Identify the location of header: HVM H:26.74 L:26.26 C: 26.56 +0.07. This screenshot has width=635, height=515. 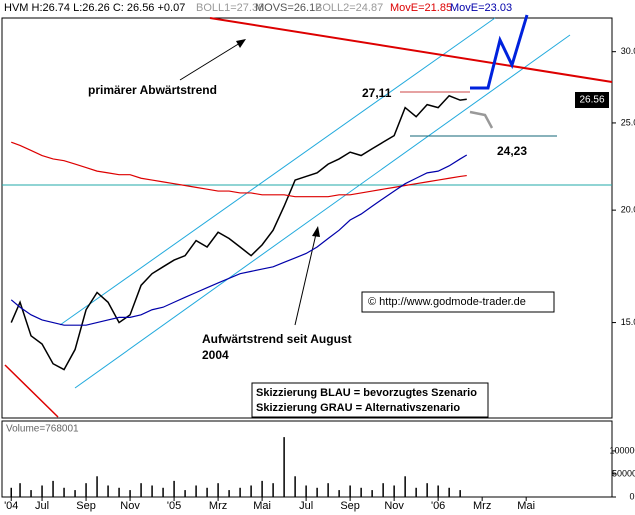
(94, 8).